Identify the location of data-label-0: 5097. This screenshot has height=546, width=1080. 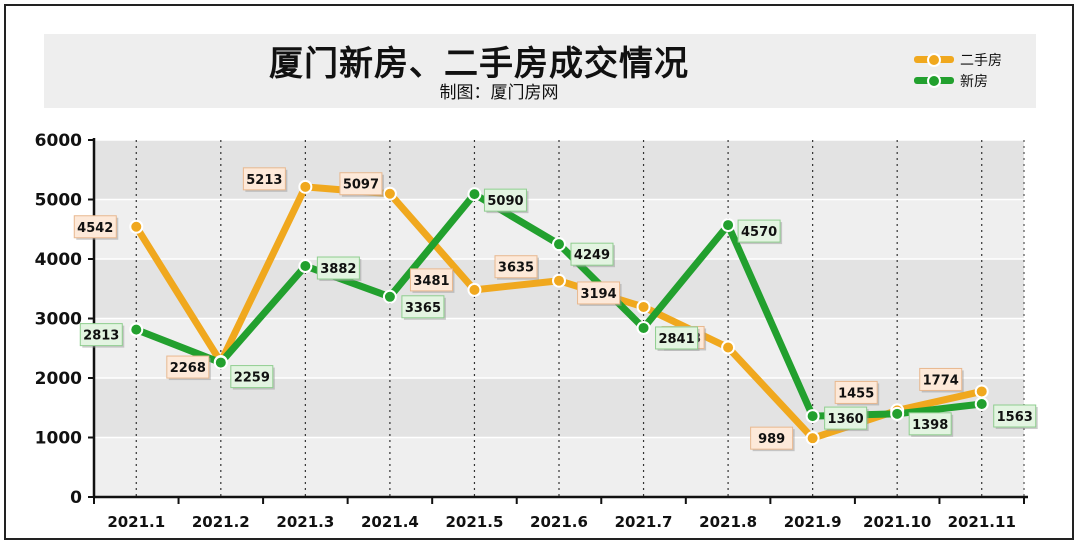
(361, 184).